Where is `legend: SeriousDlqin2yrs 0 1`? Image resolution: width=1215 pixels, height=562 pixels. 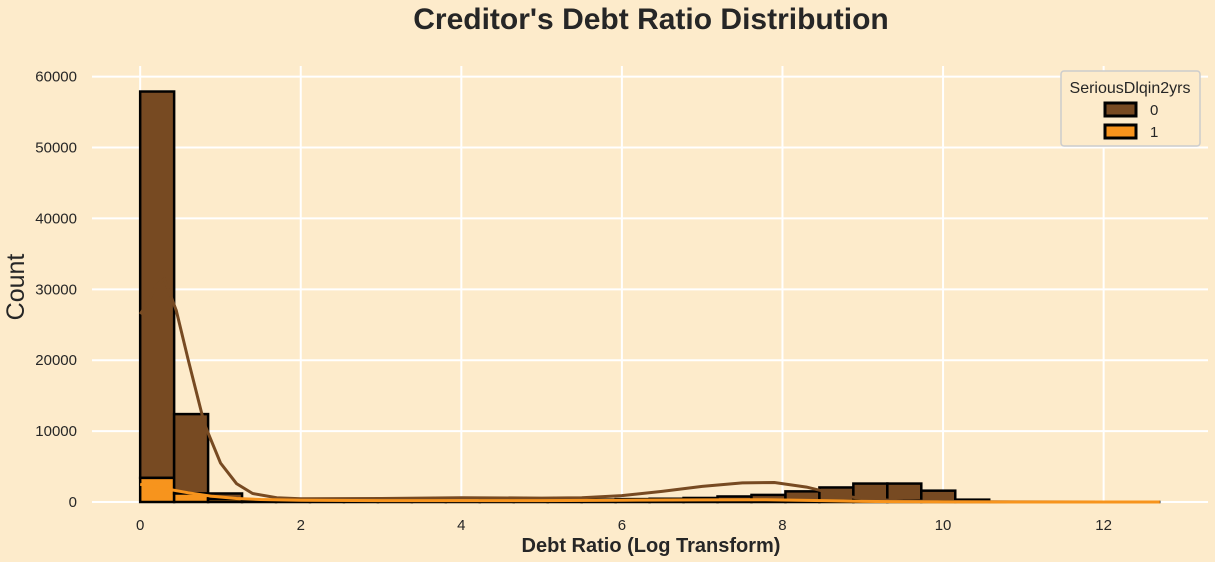 legend: SeriousDlqin2yrs 0 1 is located at coordinates (1130, 108).